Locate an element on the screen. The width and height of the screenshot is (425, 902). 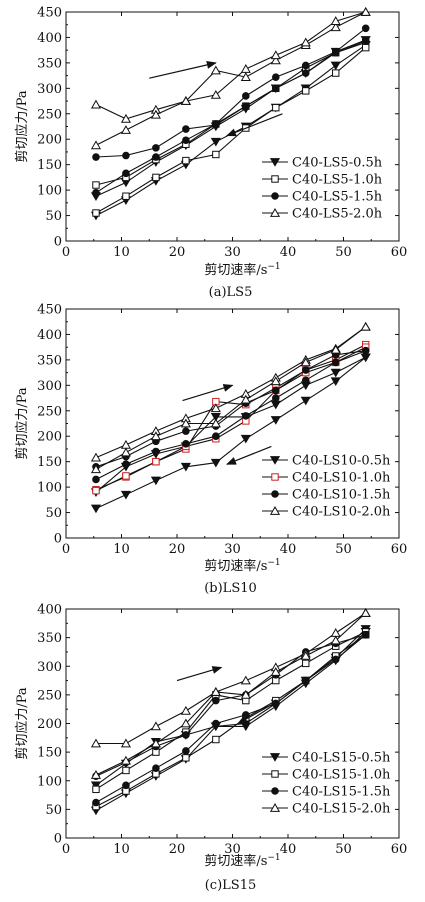
x-tick-label: 40 is located at coordinates (288, 252).